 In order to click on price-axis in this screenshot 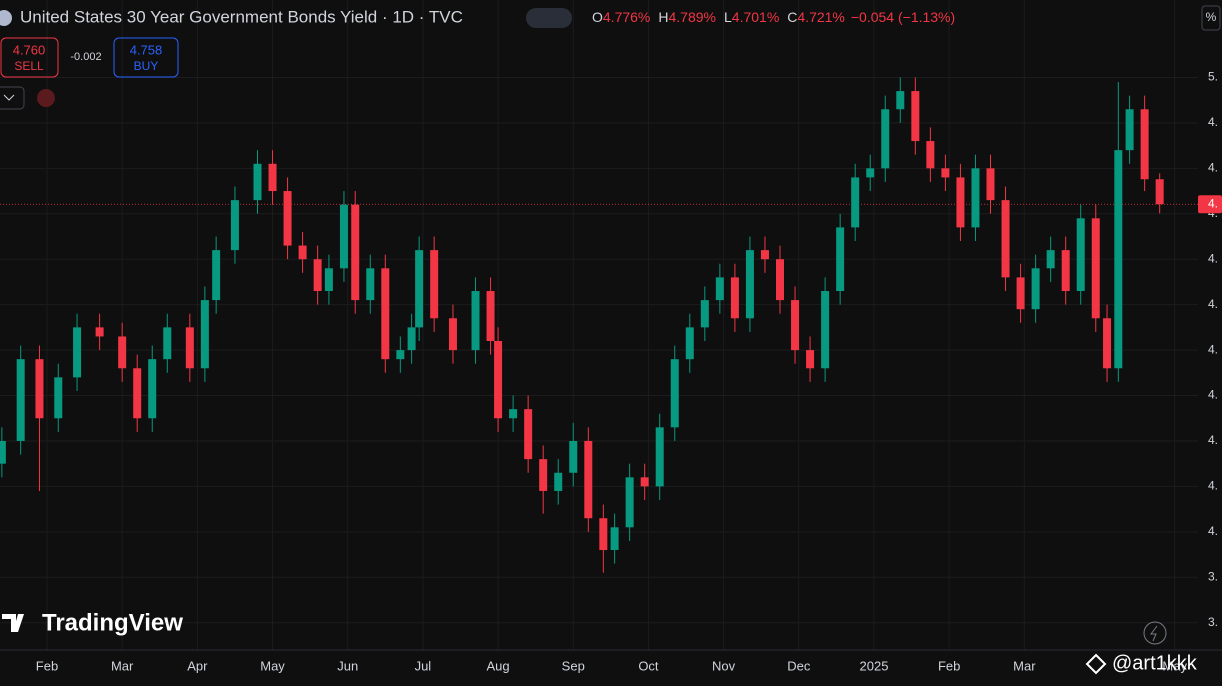, I will do `click(1210, 325)`.